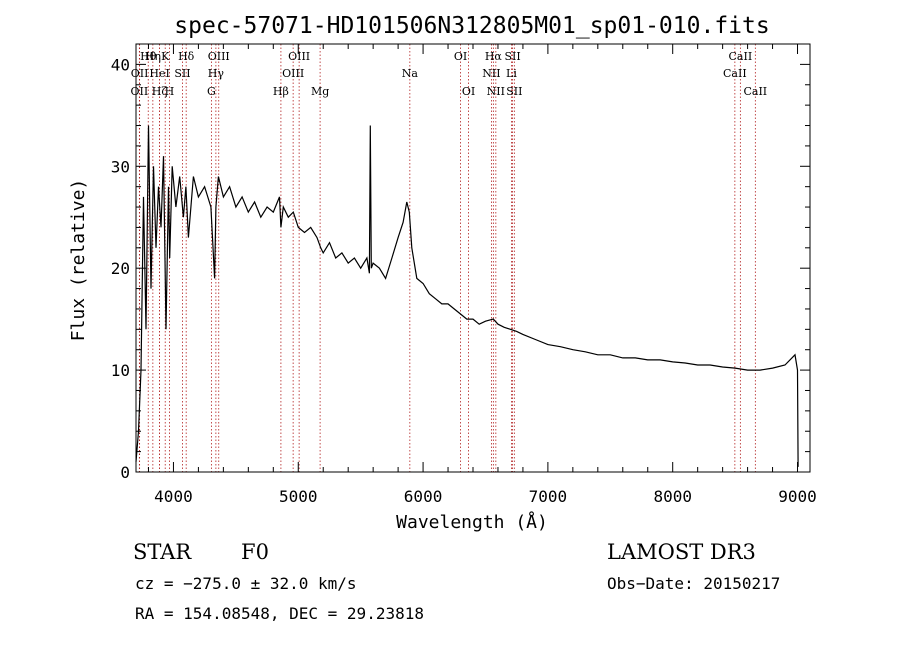 This screenshot has width=900, height=649. What do you see at coordinates (165, 56) in the screenshot?
I see `line-marker-label: K` at bounding box center [165, 56].